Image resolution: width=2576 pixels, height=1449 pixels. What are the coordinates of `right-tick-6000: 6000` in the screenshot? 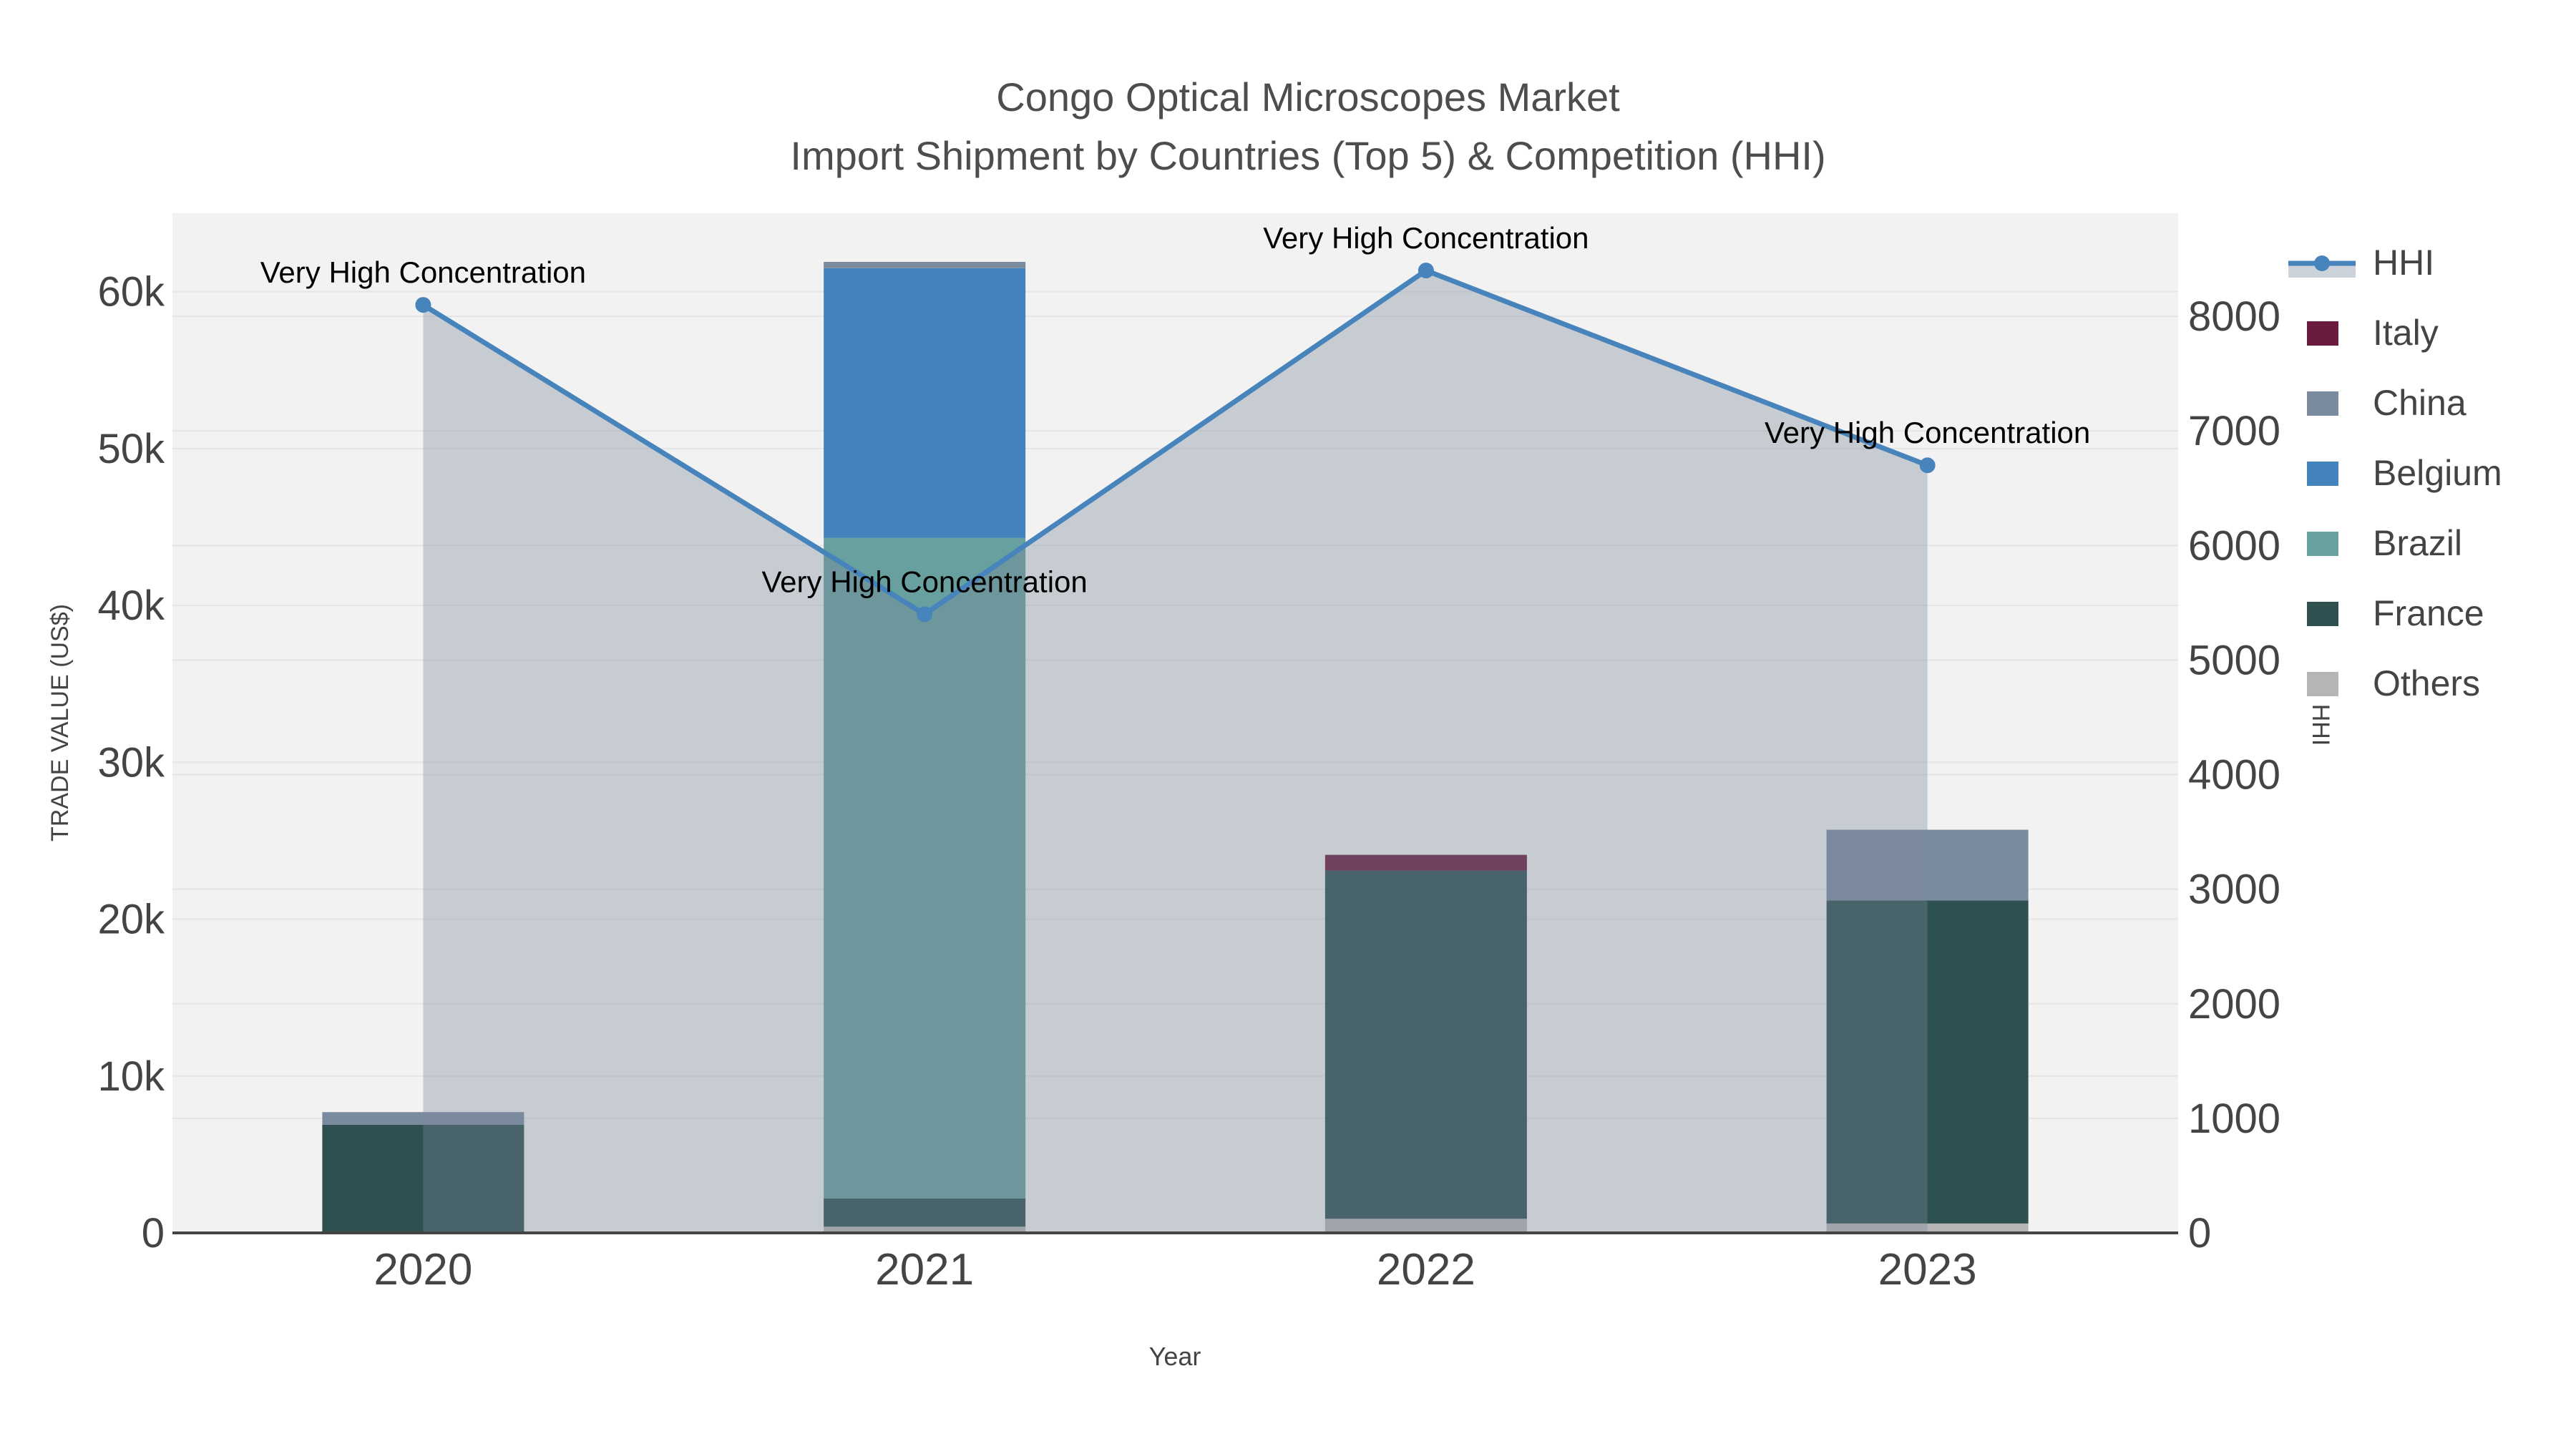 It's located at (2234, 545).